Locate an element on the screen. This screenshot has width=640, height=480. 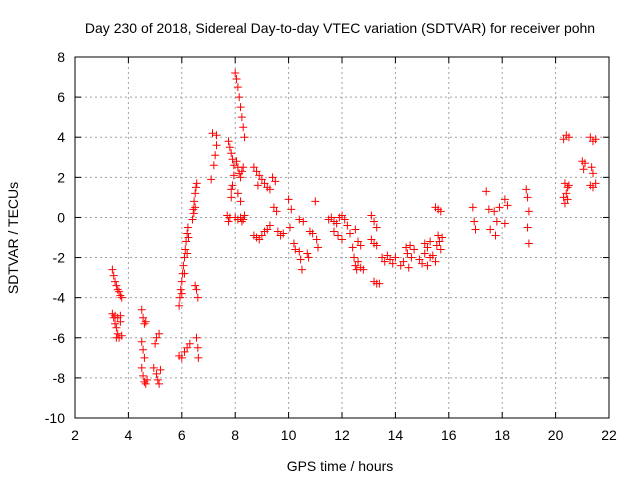
y-tick-label: 2 is located at coordinates (61, 177).